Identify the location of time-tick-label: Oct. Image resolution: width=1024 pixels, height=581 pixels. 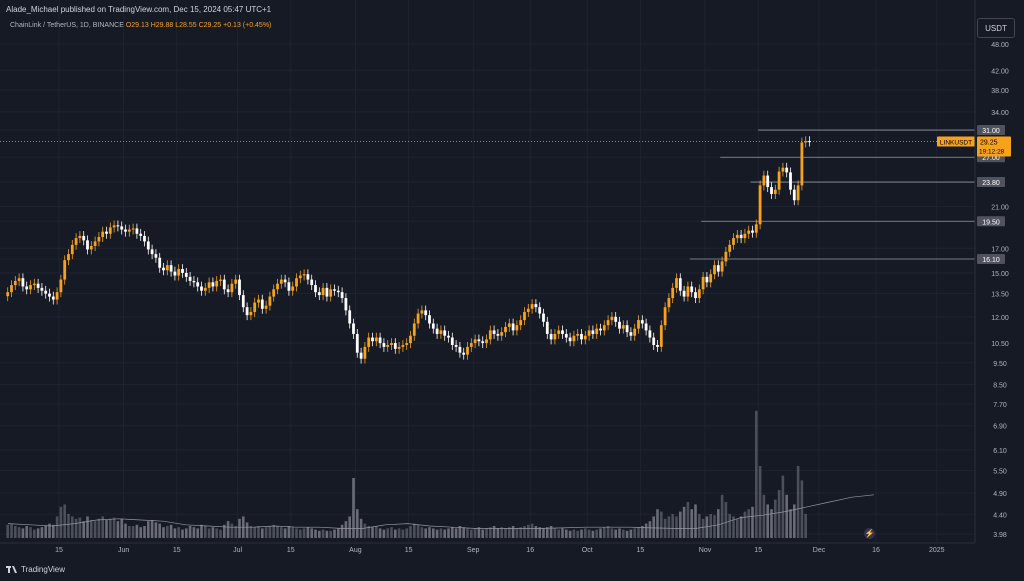
(587, 550).